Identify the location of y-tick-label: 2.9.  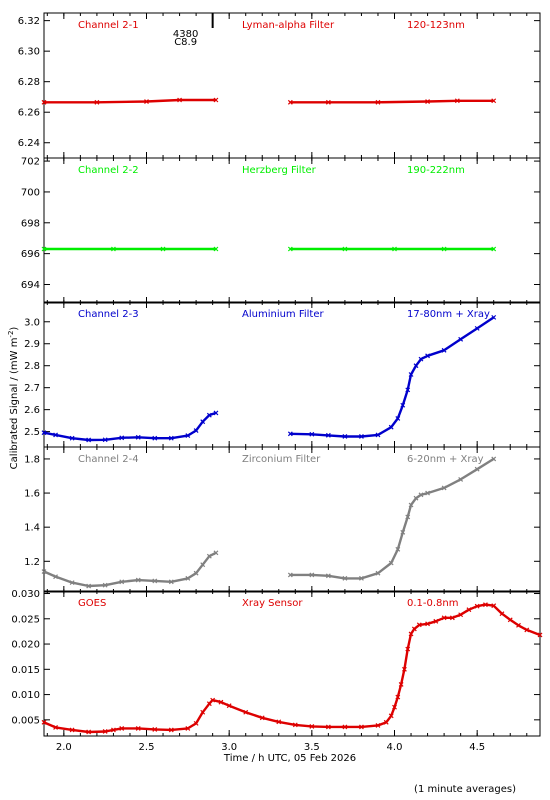
(32, 344).